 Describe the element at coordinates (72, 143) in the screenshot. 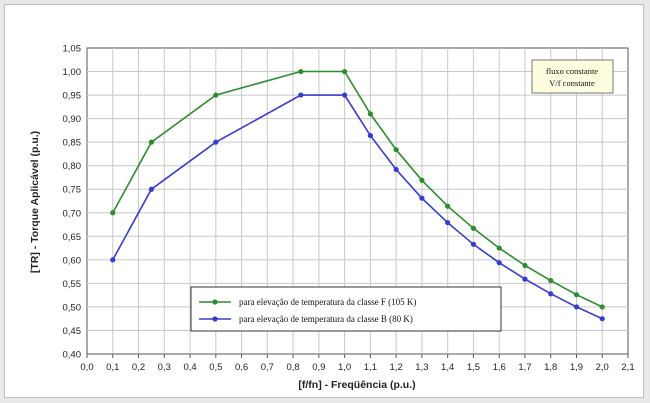

I see `y-tick-label: 0,85` at that location.